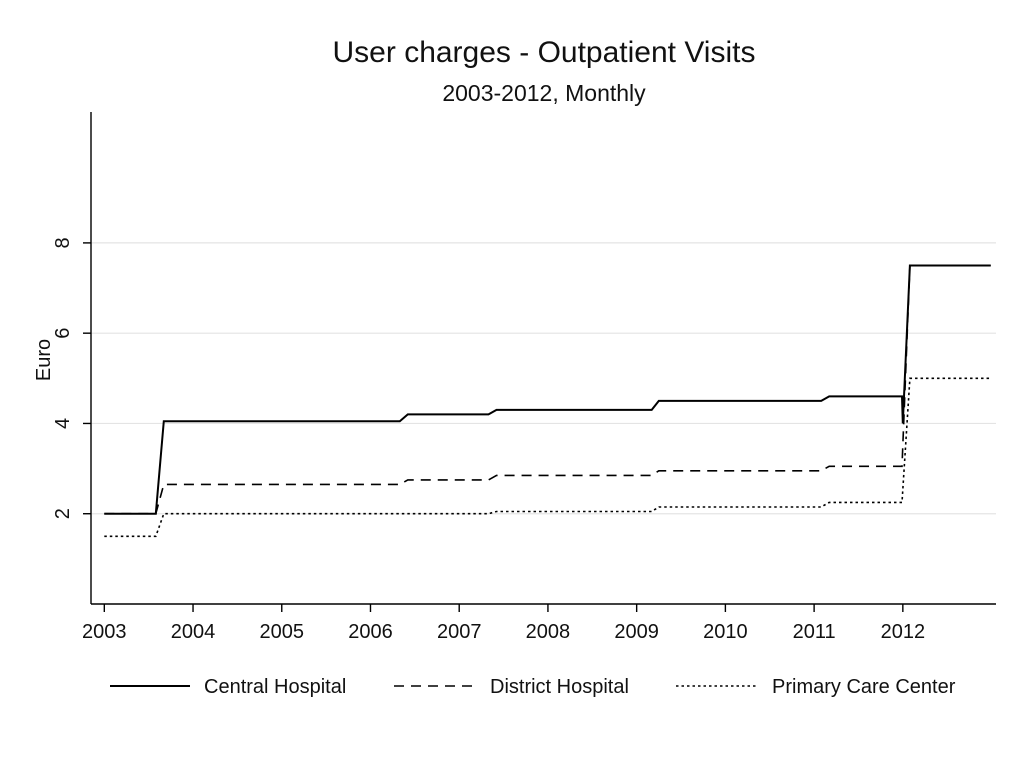  What do you see at coordinates (193, 632) in the screenshot?
I see `x-tick-label: 2004` at bounding box center [193, 632].